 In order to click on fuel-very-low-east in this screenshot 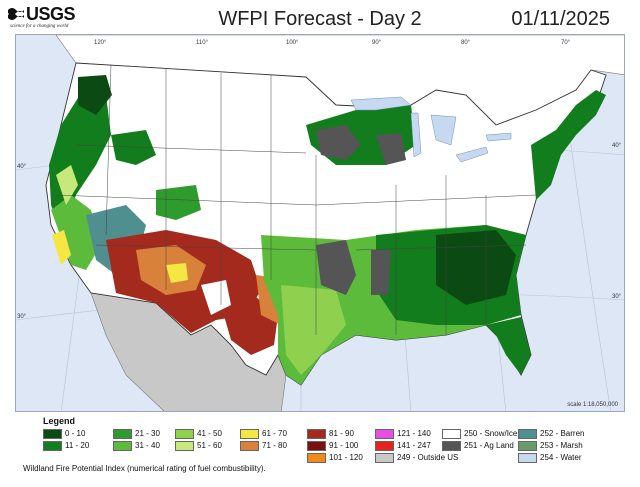, I will do `click(476, 267)`.